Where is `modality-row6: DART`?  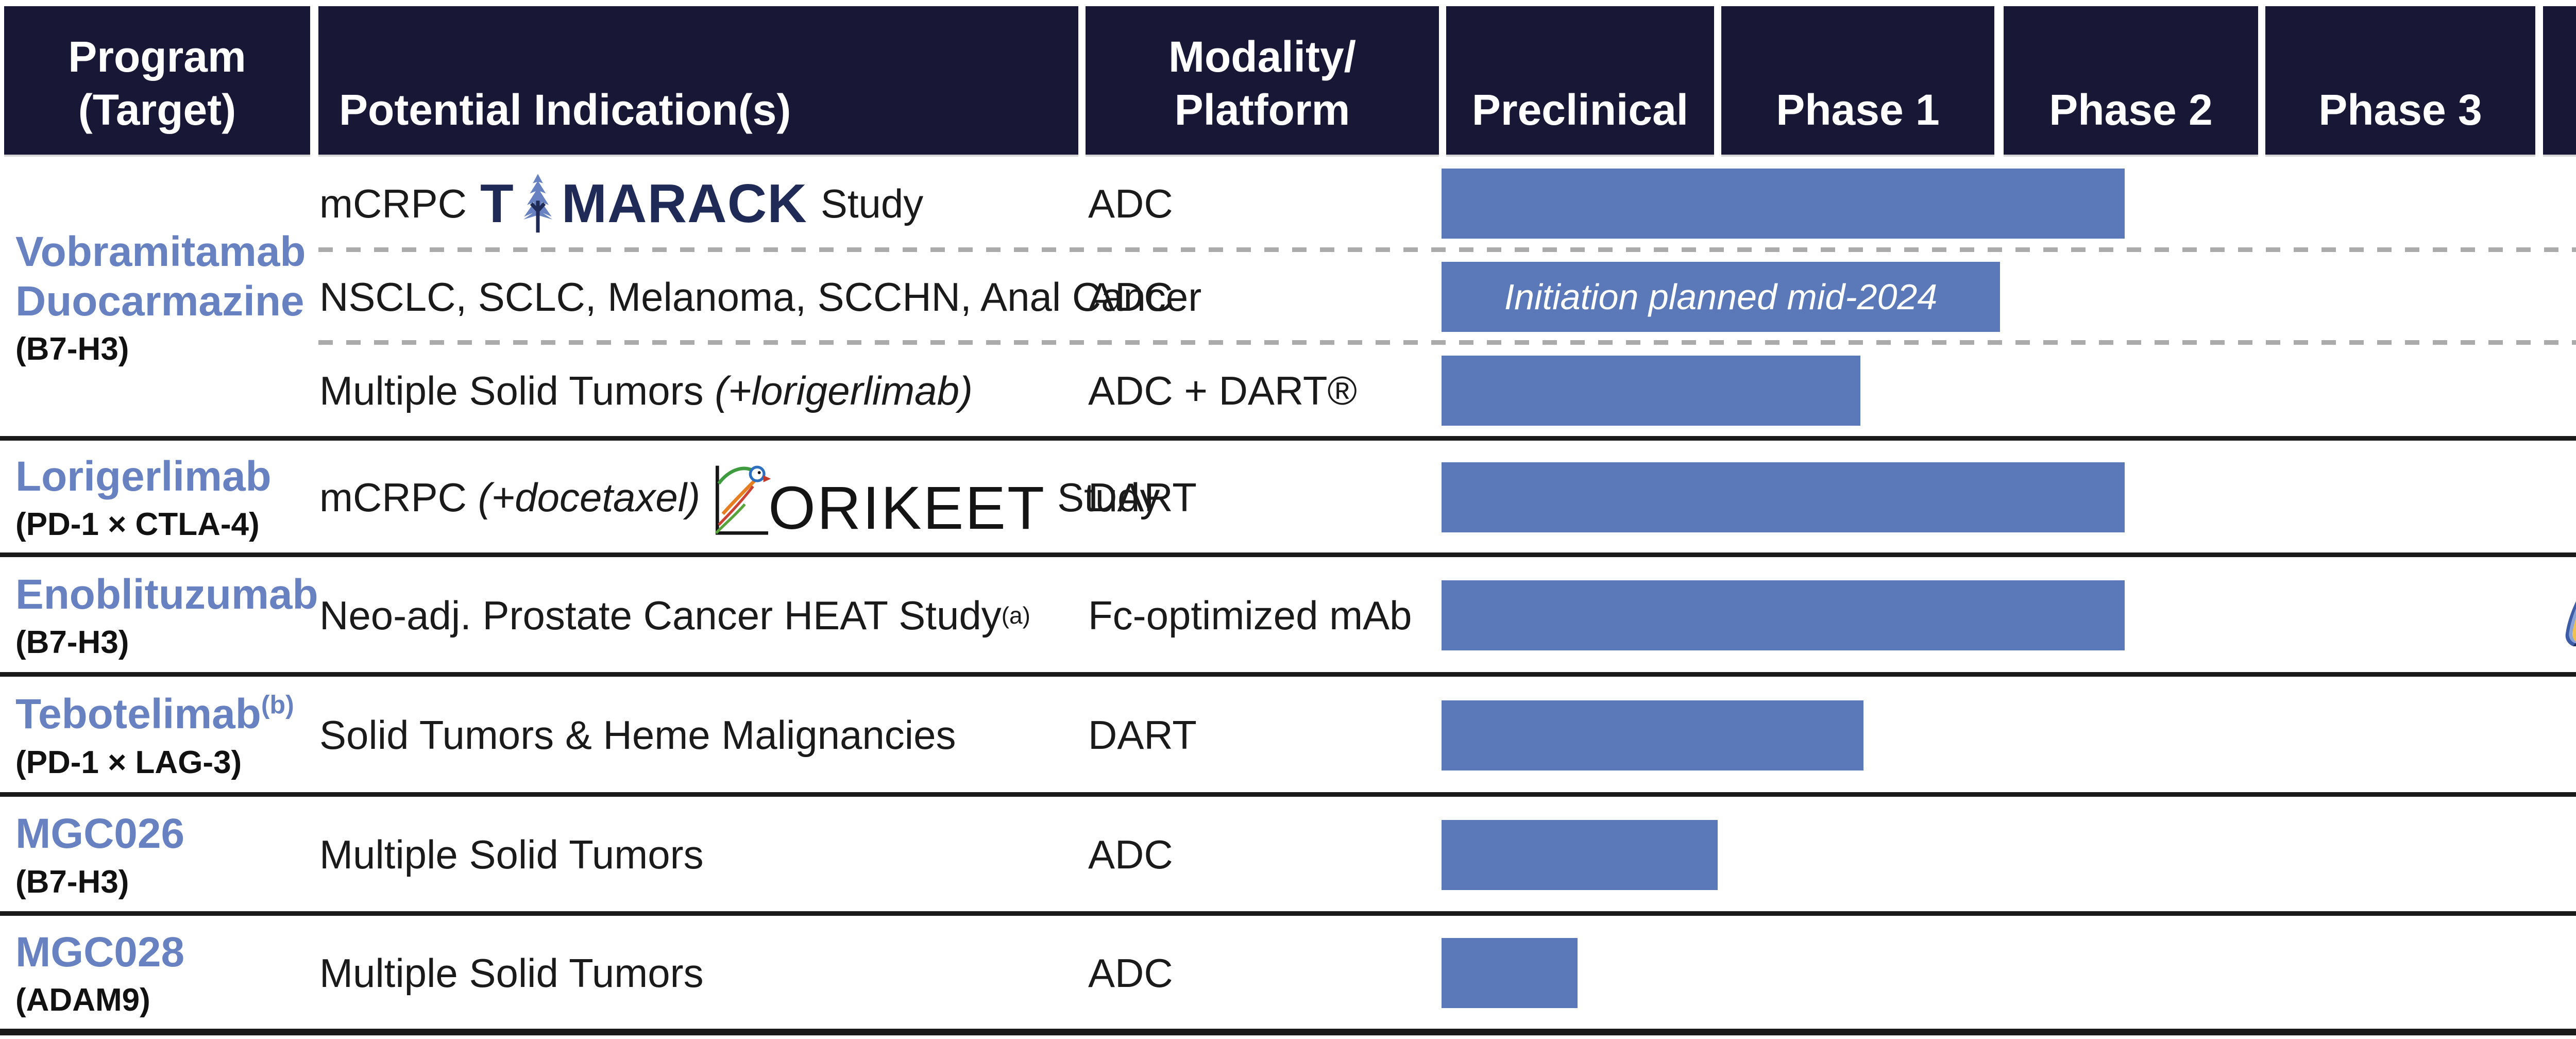 modality-row6: DART is located at coordinates (1142, 735).